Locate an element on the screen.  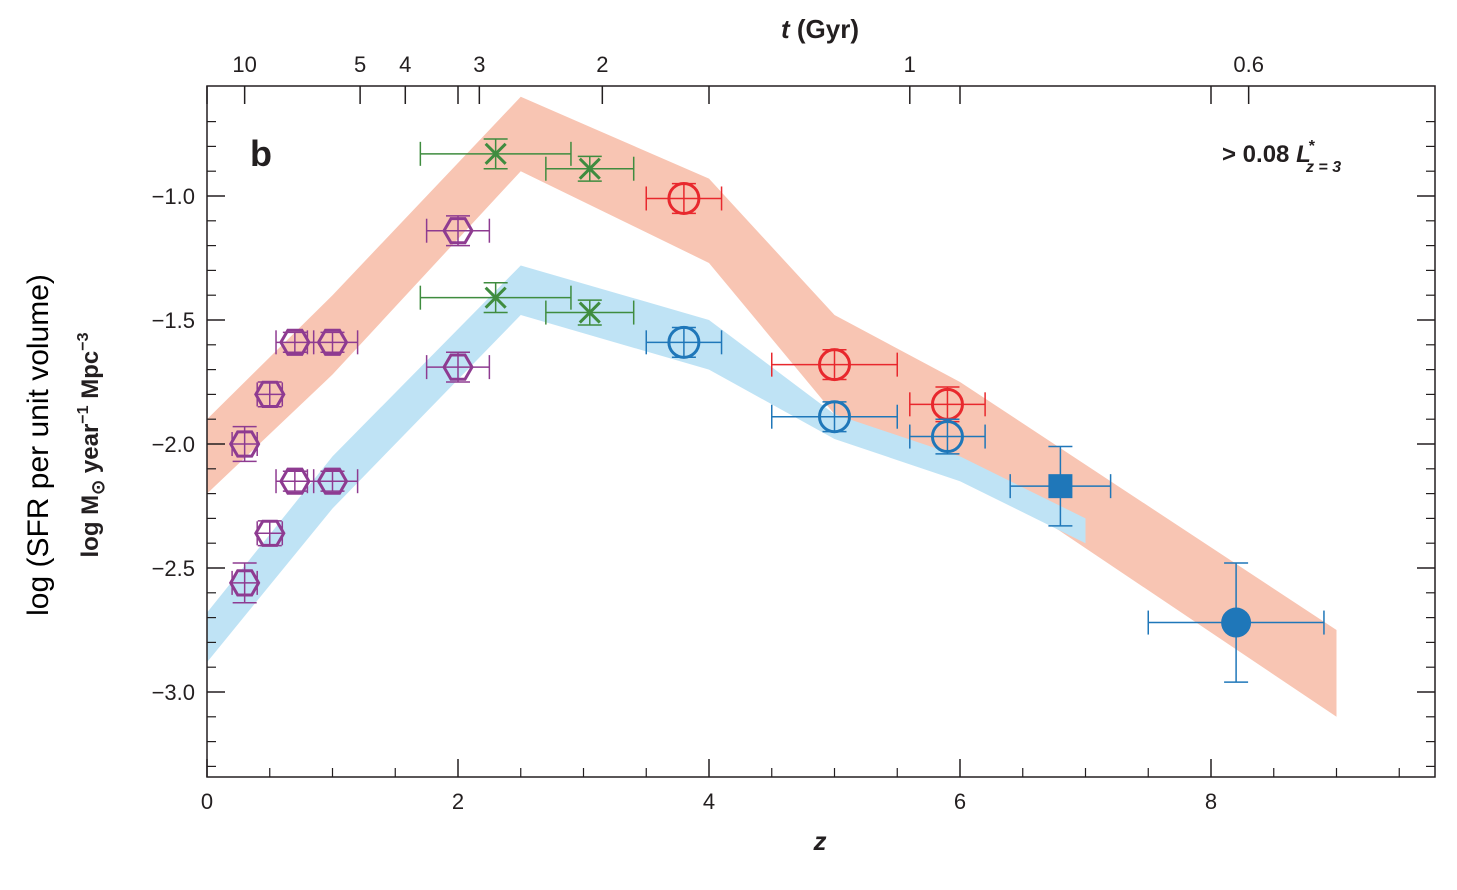
luminosity-annotation: > 0.08 L* z = 3 is located at coordinates (1281, 157).